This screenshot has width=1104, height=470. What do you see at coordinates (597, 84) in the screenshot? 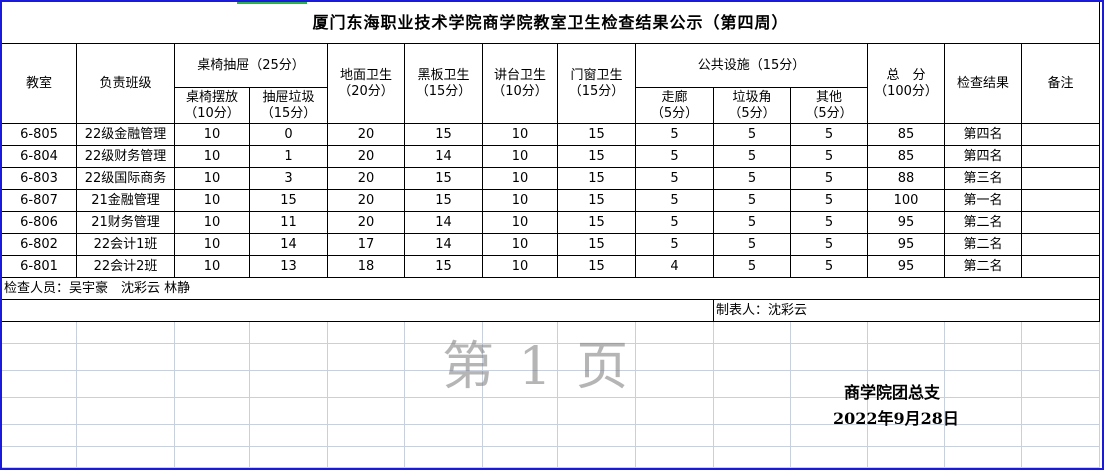
I see `header-window: 门窗卫生 （15分）` at bounding box center [597, 84].